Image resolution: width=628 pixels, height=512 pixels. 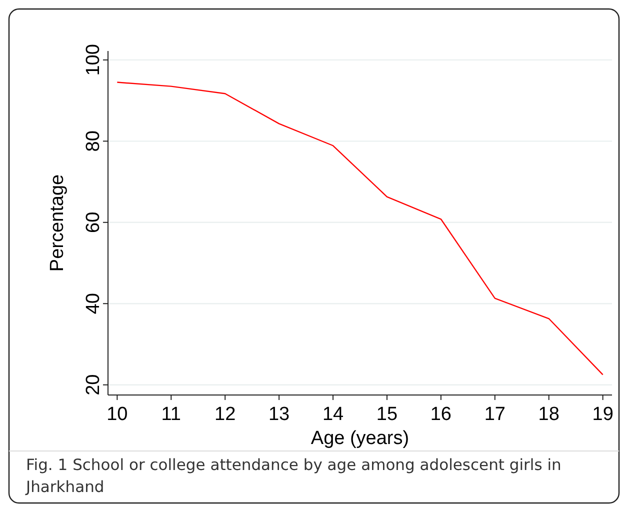 What do you see at coordinates (93, 222) in the screenshot?
I see `y-tick-label: 60` at bounding box center [93, 222].